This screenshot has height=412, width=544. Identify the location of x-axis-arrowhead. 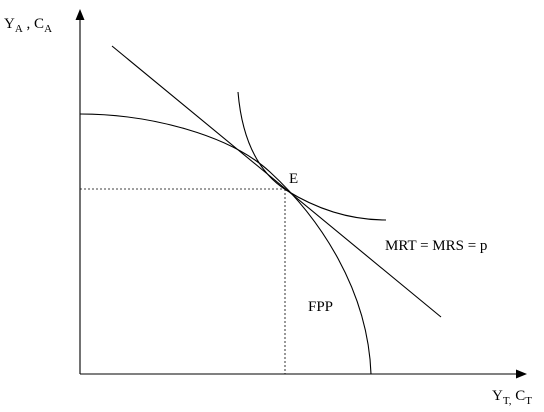
(521, 374).